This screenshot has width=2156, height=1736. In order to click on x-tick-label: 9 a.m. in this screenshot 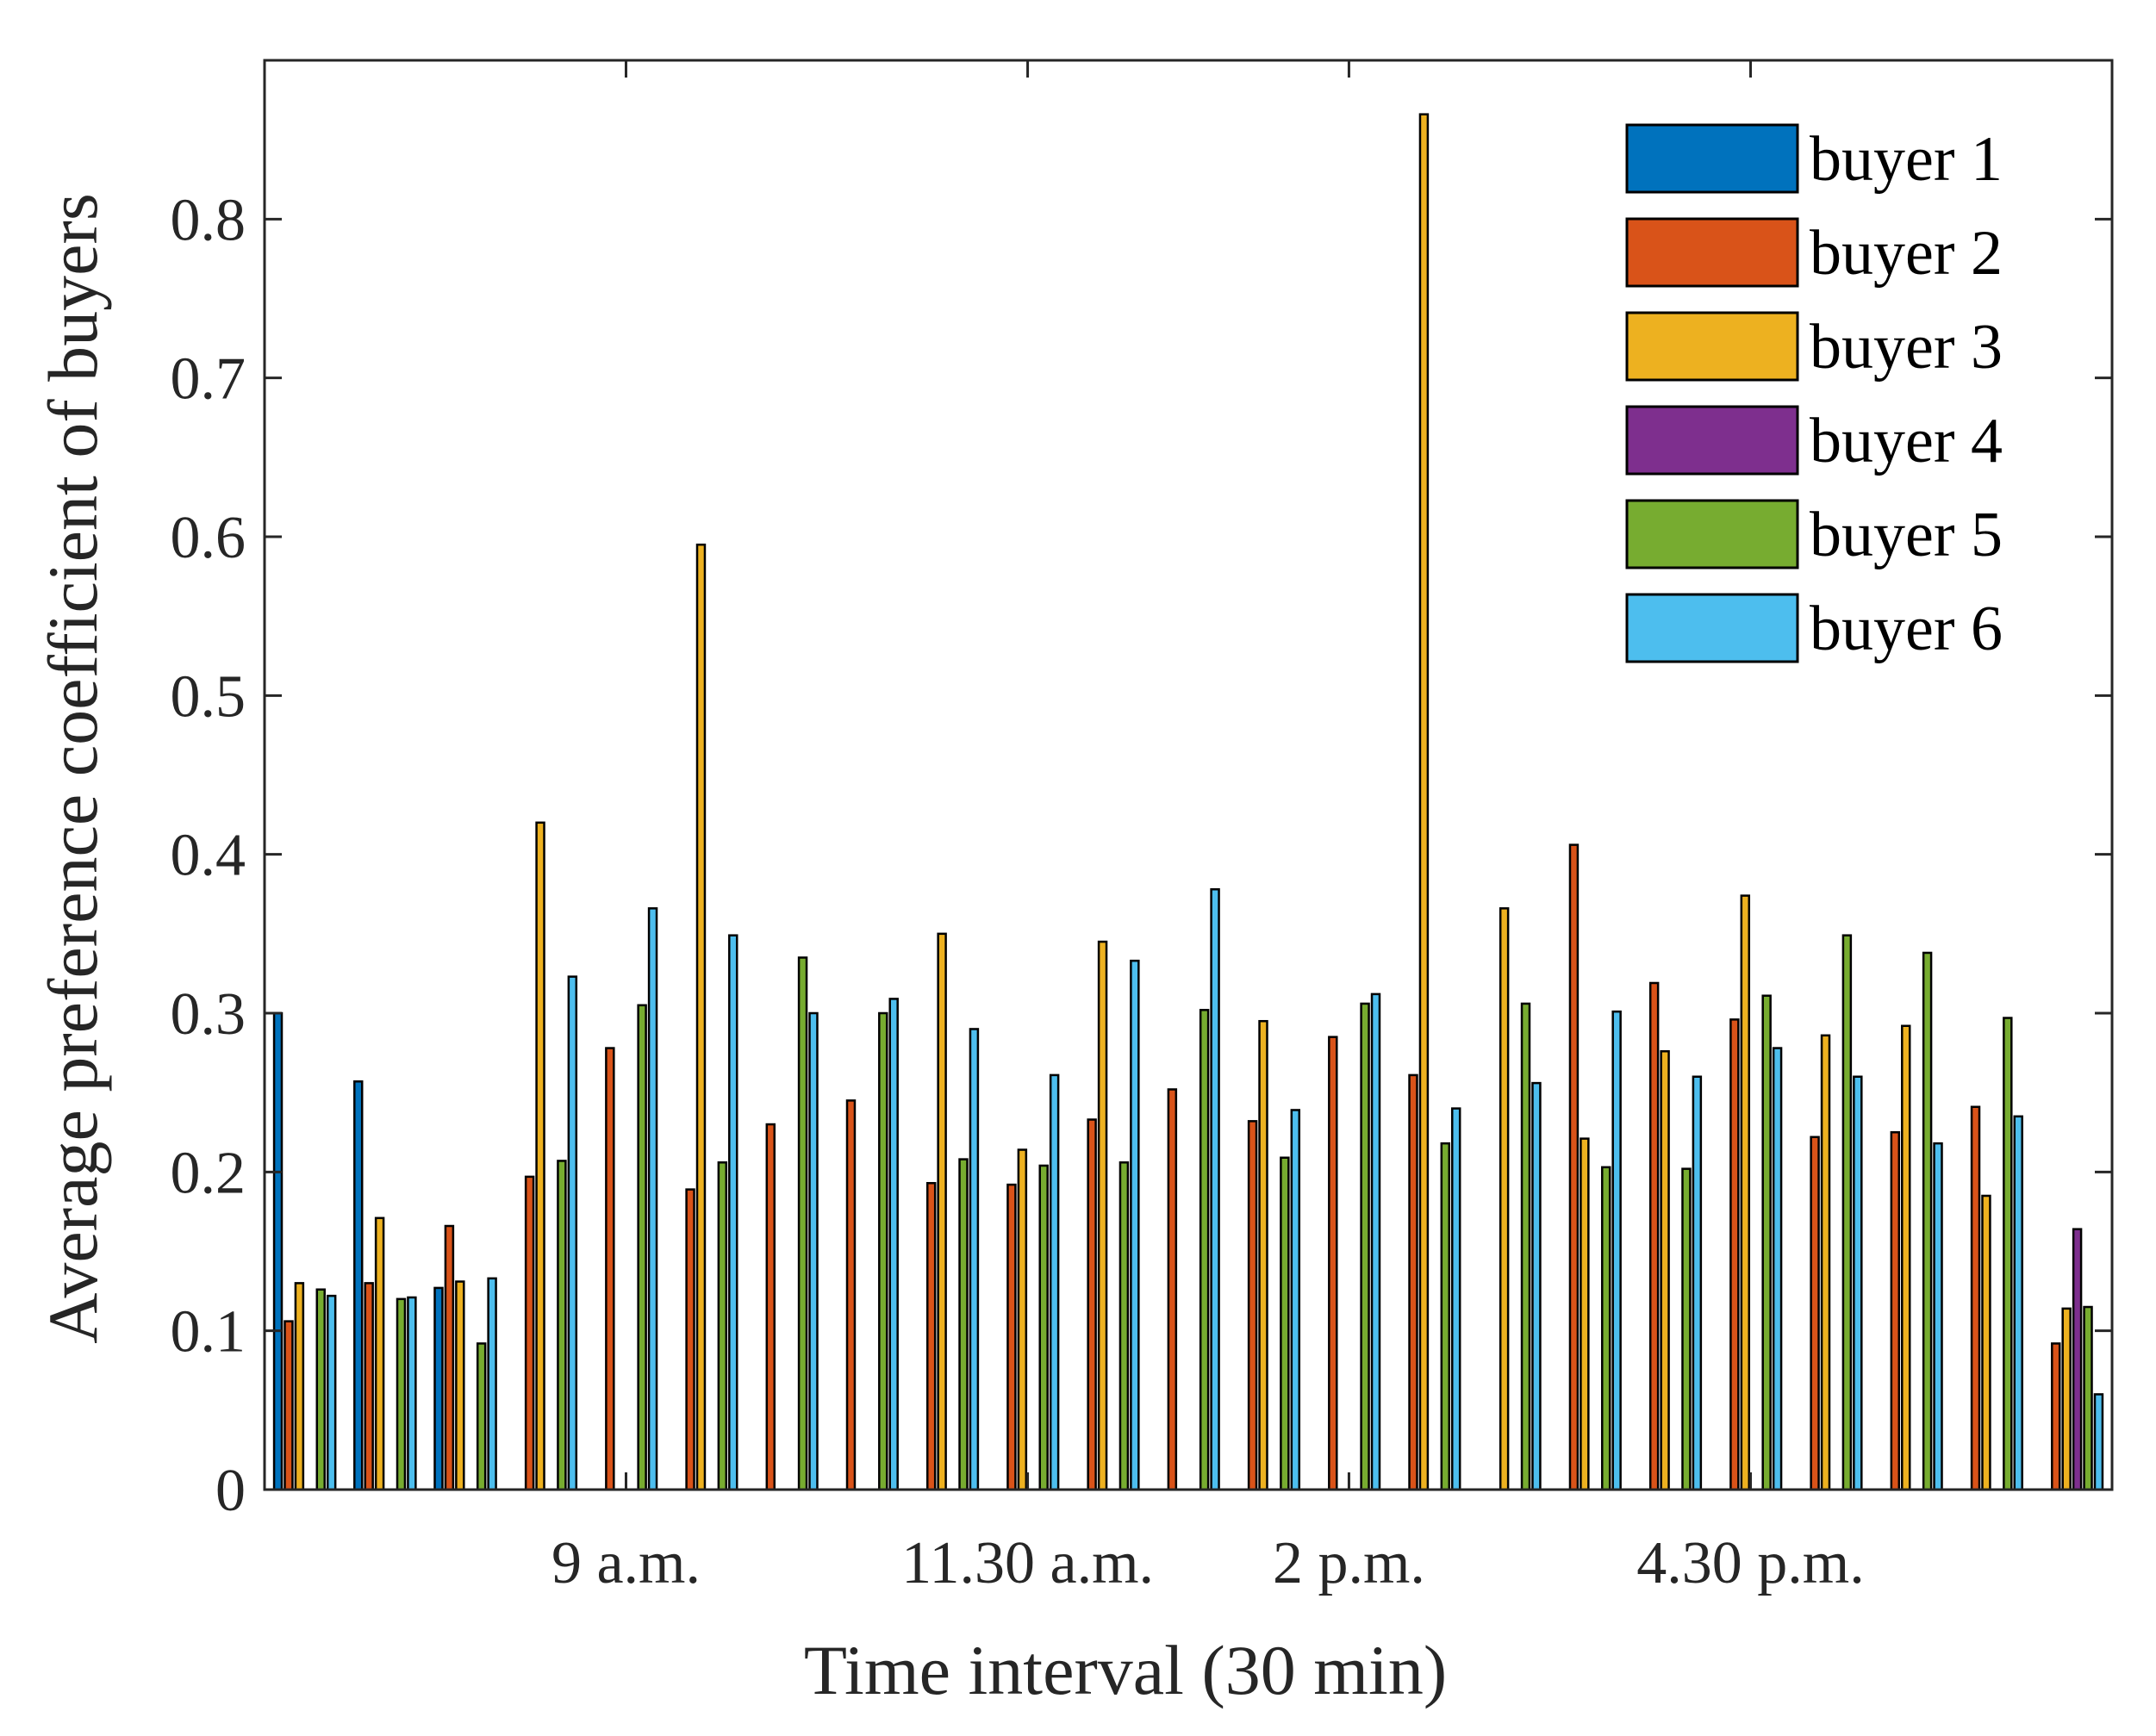, I will do `click(626, 1563)`.